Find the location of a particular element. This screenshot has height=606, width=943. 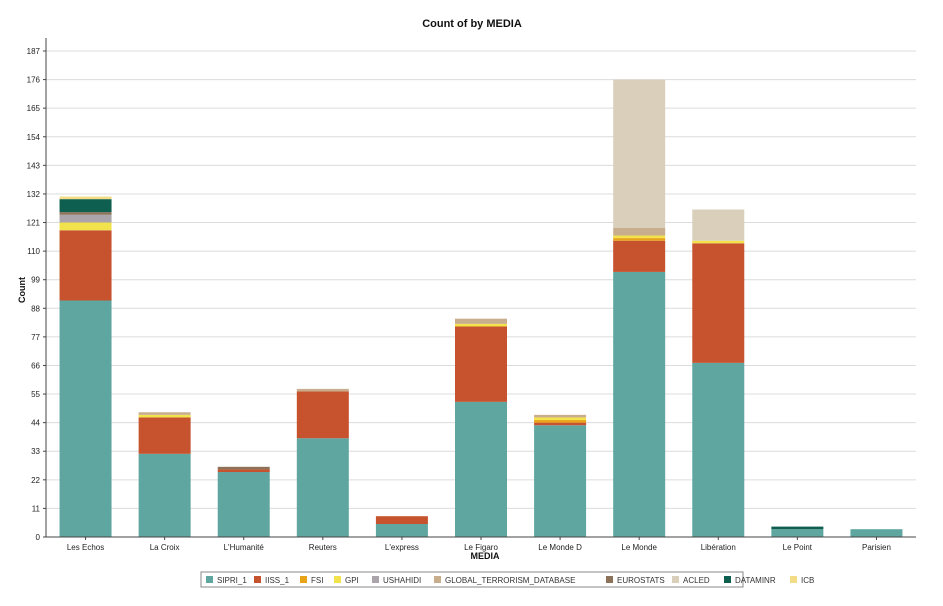

x-tick-label: L'express is located at coordinates (402, 547).